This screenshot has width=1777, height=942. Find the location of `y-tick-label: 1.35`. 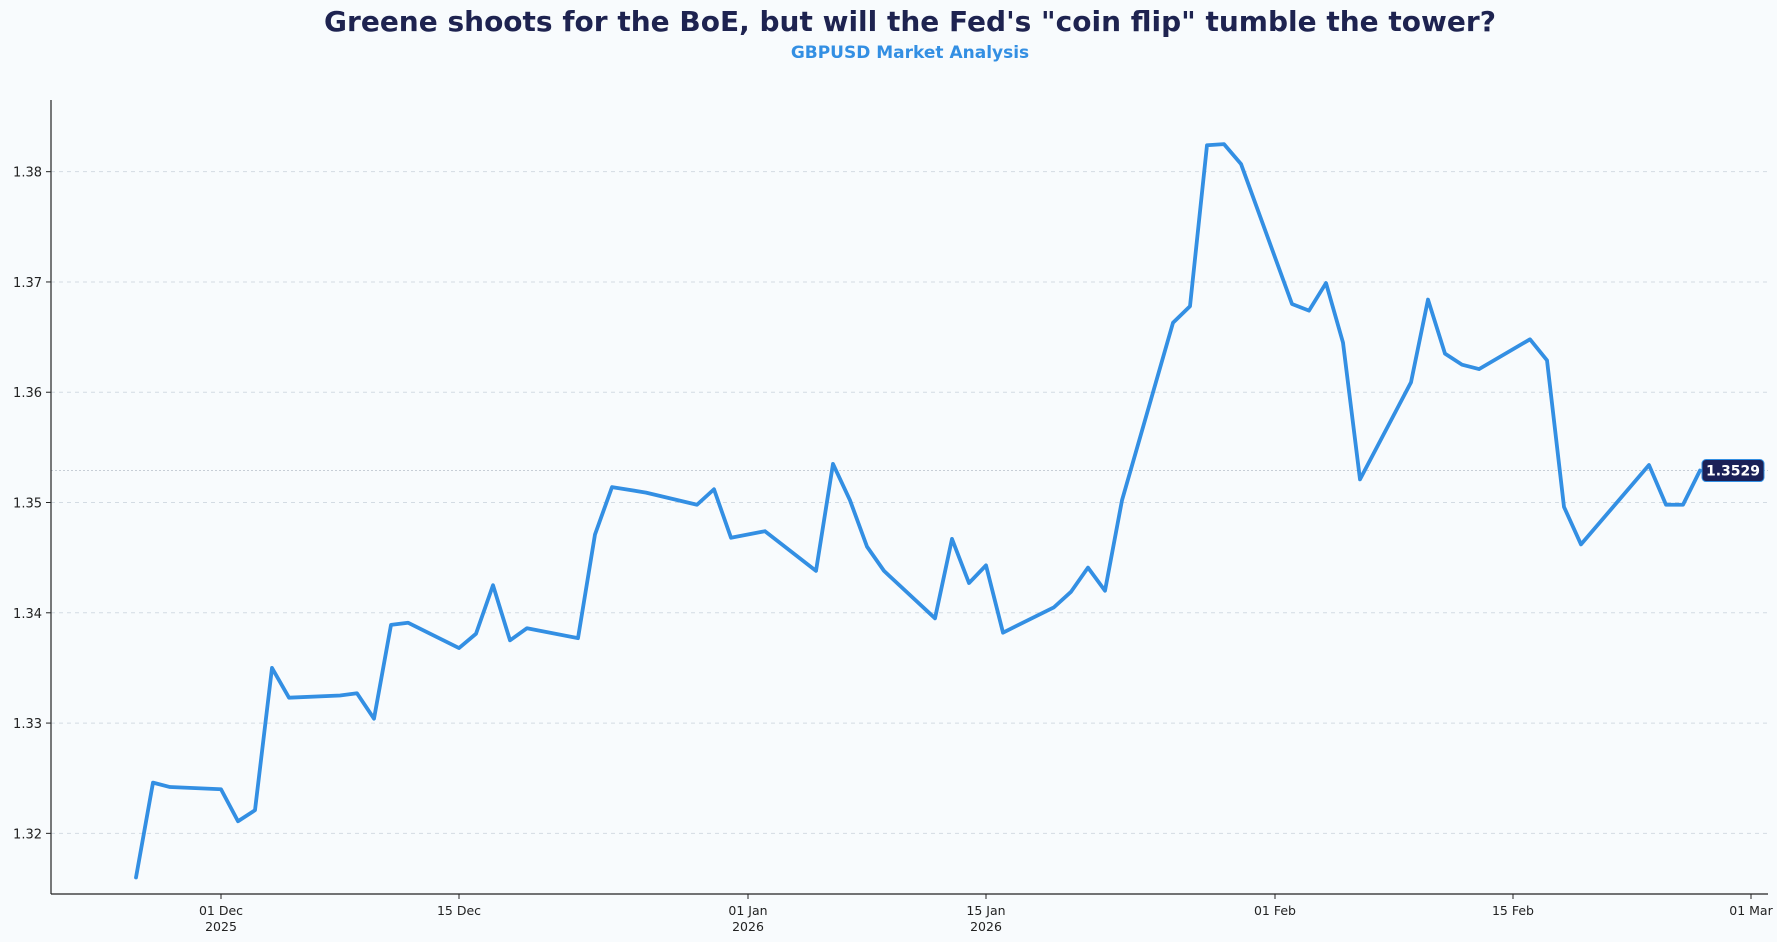

y-tick-label: 1.35 is located at coordinates (27, 504).